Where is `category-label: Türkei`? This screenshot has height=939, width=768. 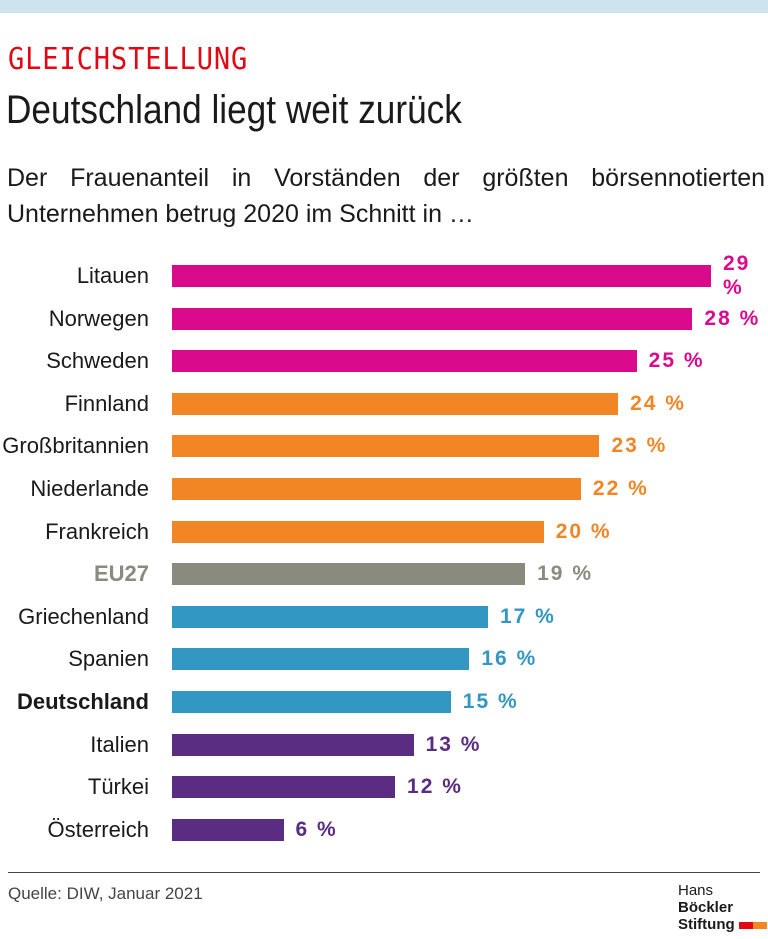 category-label: Türkei is located at coordinates (118, 787).